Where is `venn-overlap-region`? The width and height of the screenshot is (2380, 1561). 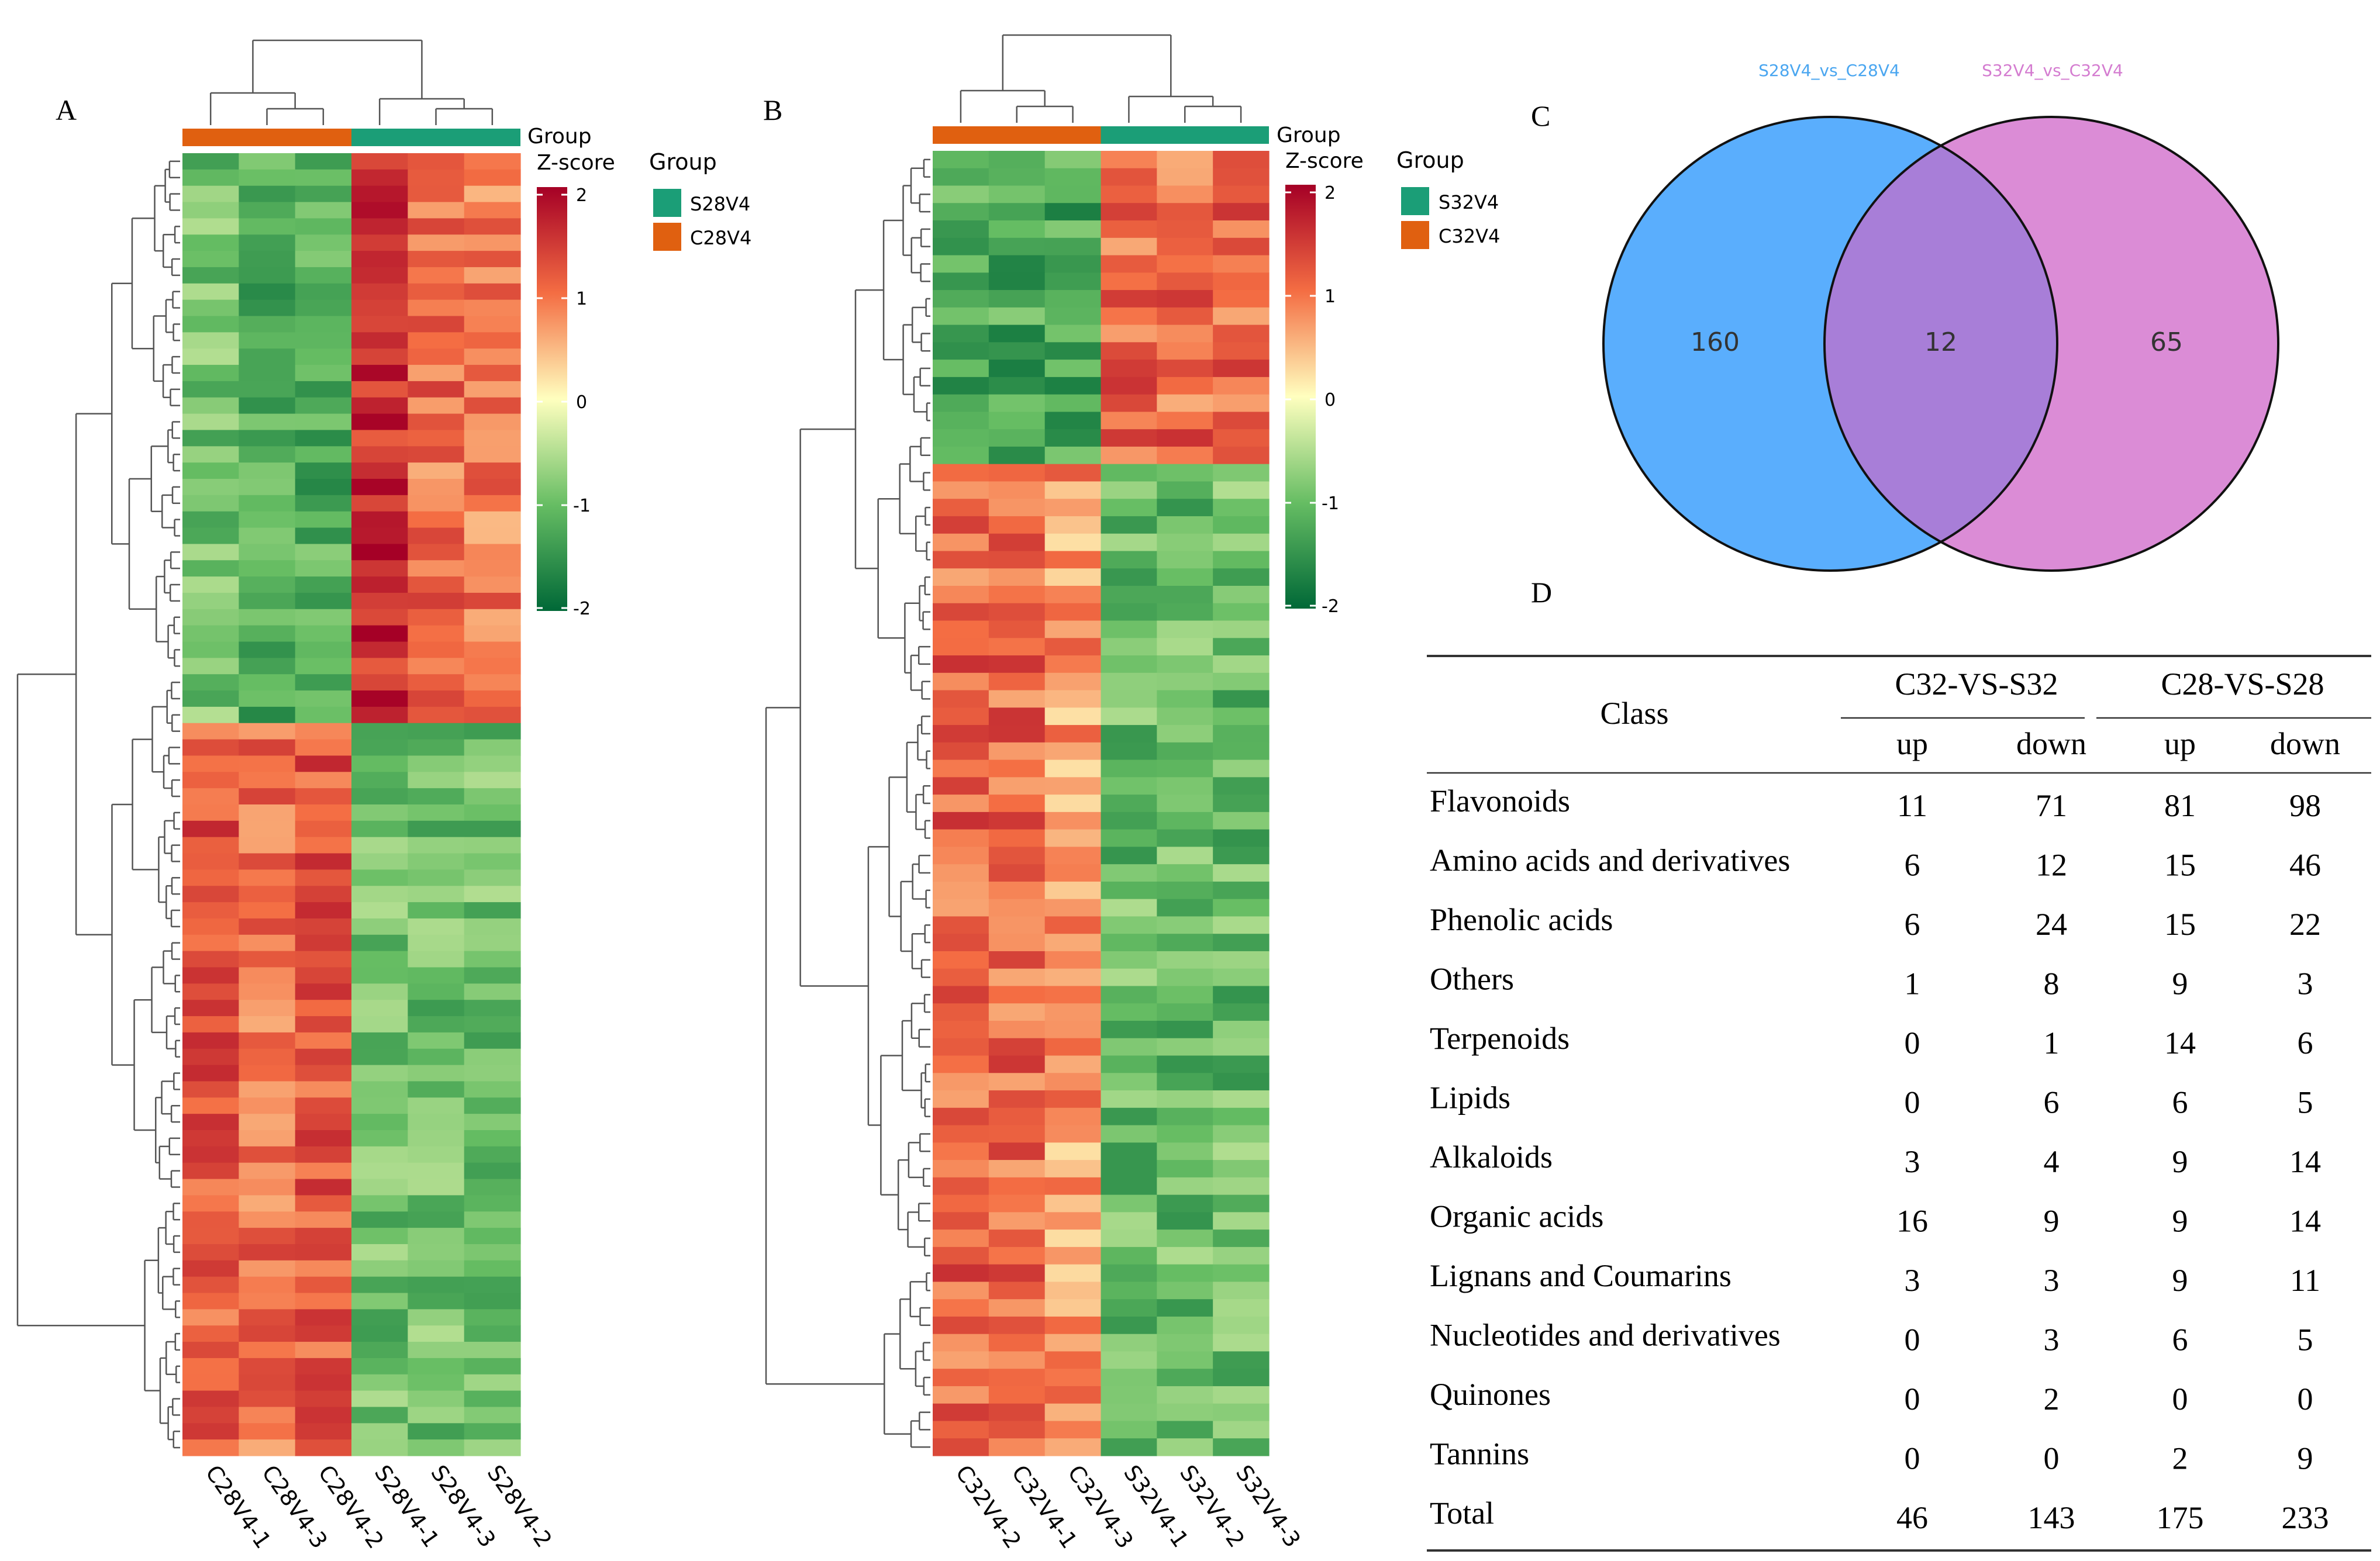
venn-overlap-region is located at coordinates (1941, 344).